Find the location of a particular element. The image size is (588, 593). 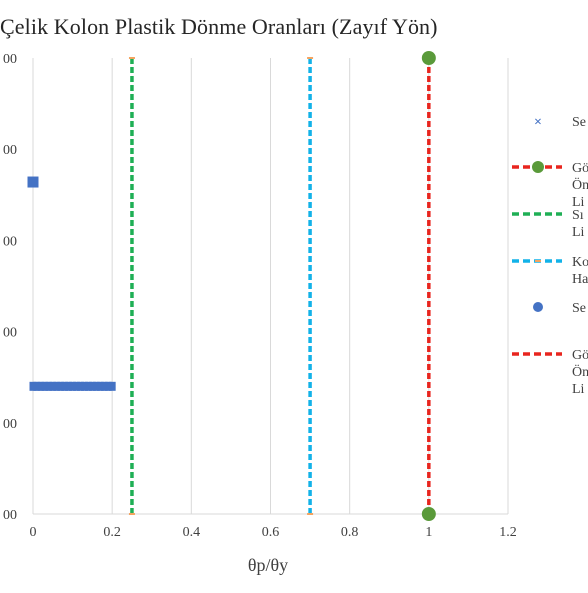

x-tick-label: 0.6 is located at coordinates (271, 532).